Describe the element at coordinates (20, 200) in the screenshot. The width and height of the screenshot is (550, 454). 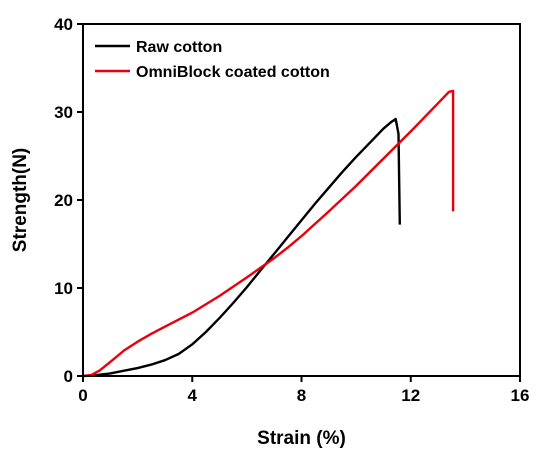
I see `y-axis-title: Strength(N)` at that location.